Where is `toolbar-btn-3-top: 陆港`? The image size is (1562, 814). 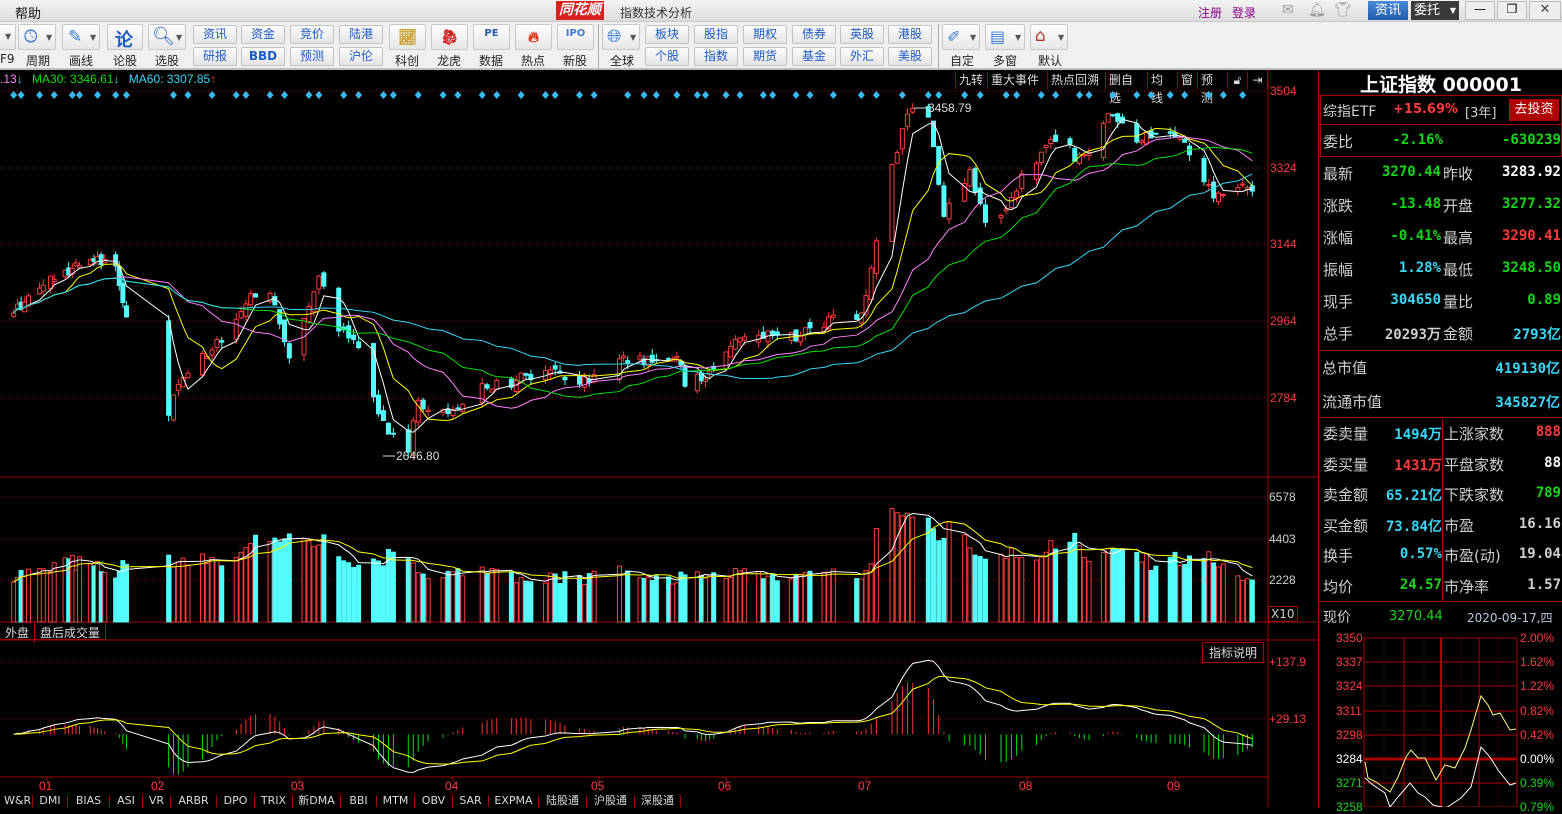 toolbar-btn-3-top: 陆港 is located at coordinates (361, 34).